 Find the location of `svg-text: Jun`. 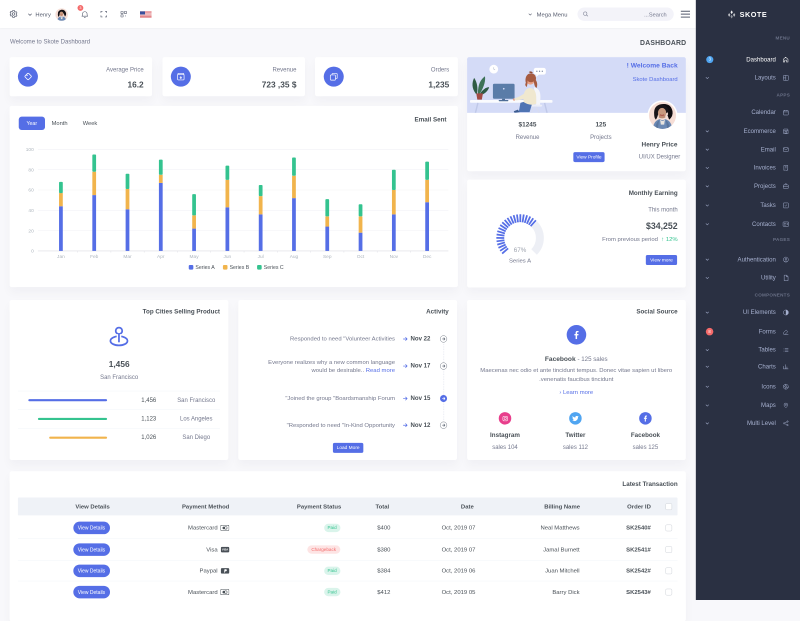

svg-text: Jun is located at coordinates (227, 257).